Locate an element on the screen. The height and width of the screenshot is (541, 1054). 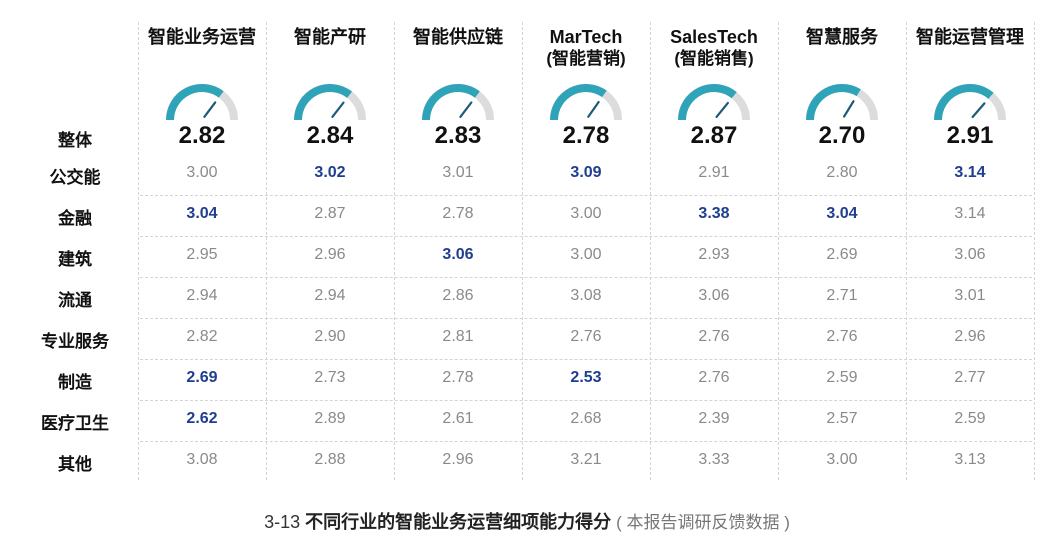
overall-score: 2.87 is located at coordinates (714, 135).